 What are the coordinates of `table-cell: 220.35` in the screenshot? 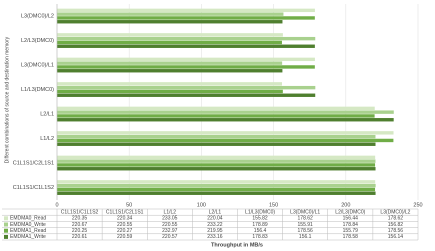 It's located at (80, 219).